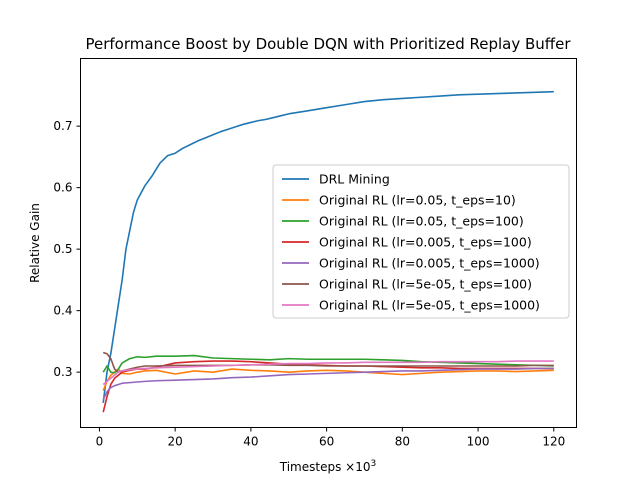 This screenshot has height=480, width=640. What do you see at coordinates (553, 442) in the screenshot?
I see `x-tick-label: 120` at bounding box center [553, 442].